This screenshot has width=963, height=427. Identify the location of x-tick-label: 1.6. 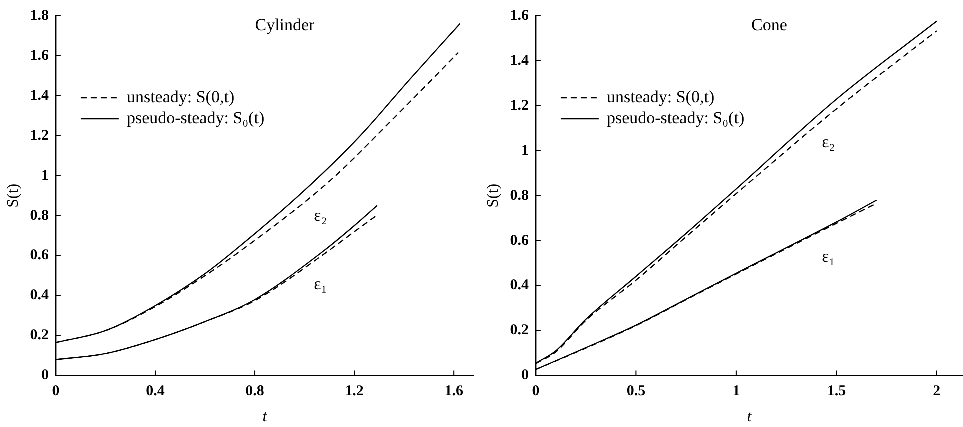
(454, 392).